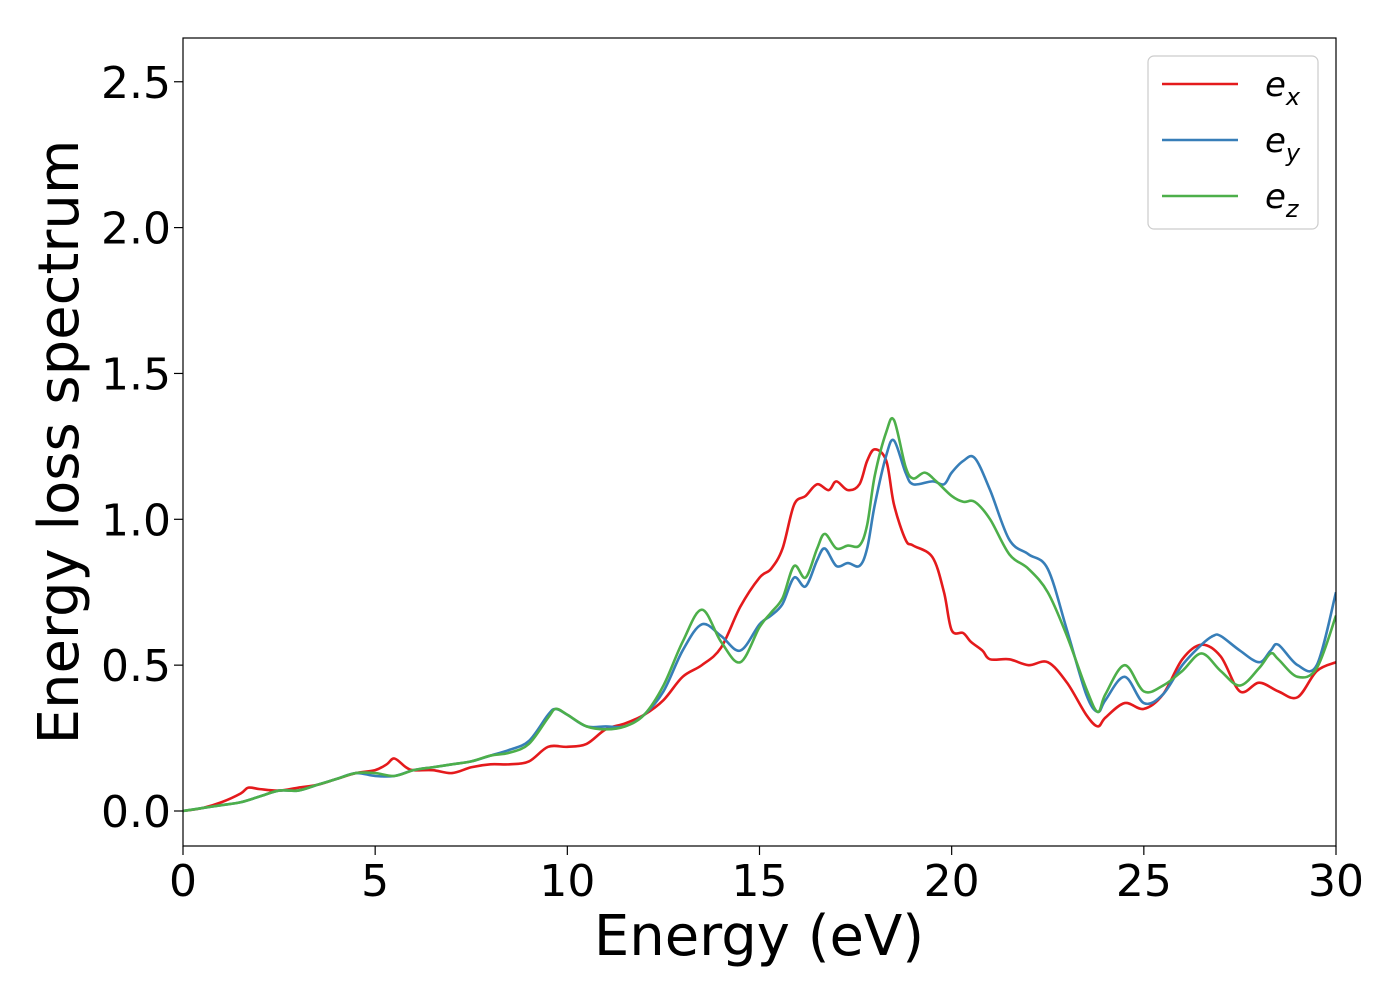 Image resolution: width=1400 pixels, height=1000 pixels. I want to click on legend: ex ey ez, so click(1233, 142).